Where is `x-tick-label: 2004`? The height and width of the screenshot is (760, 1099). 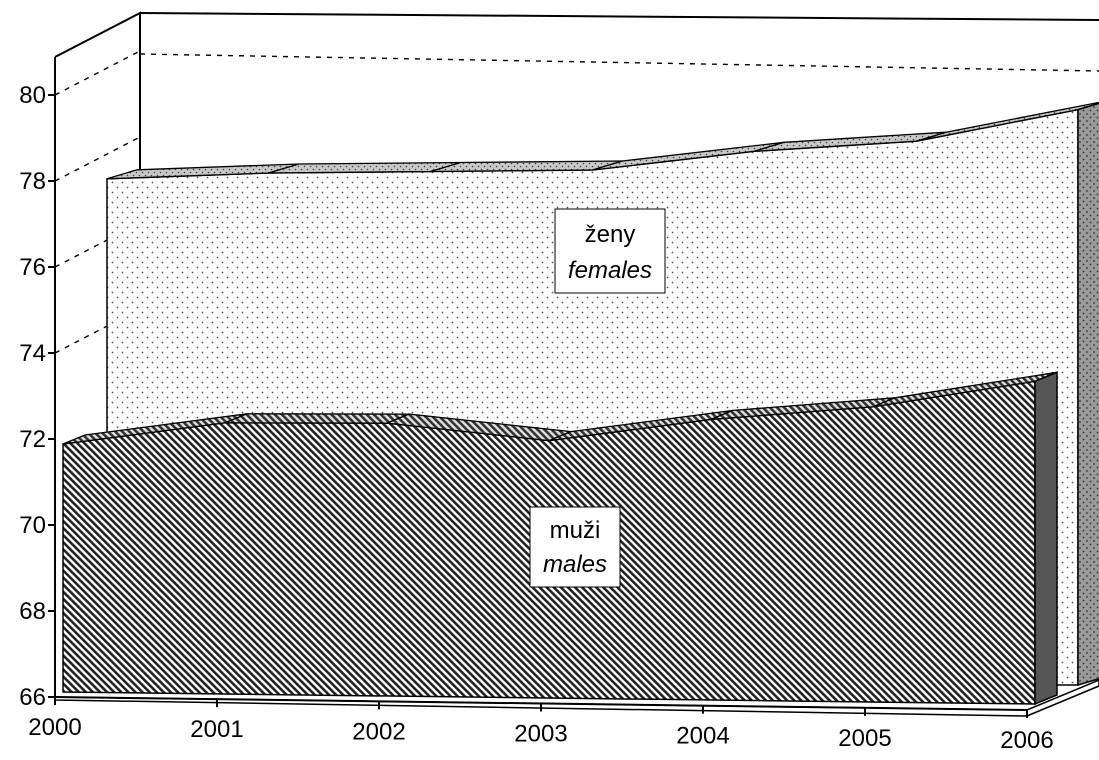 x-tick-label: 2004 is located at coordinates (702, 736).